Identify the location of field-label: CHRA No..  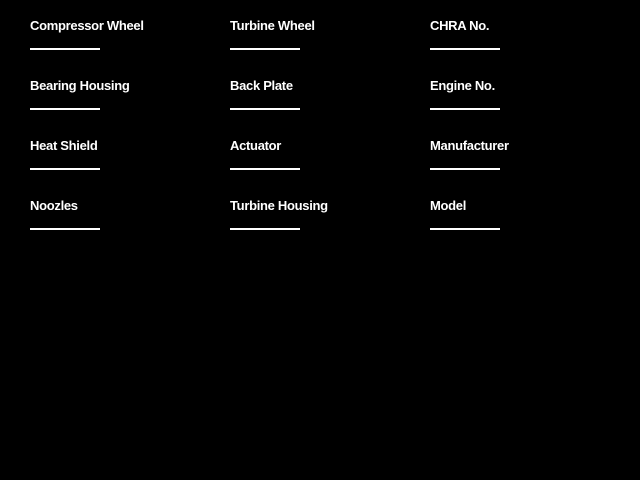
(460, 25).